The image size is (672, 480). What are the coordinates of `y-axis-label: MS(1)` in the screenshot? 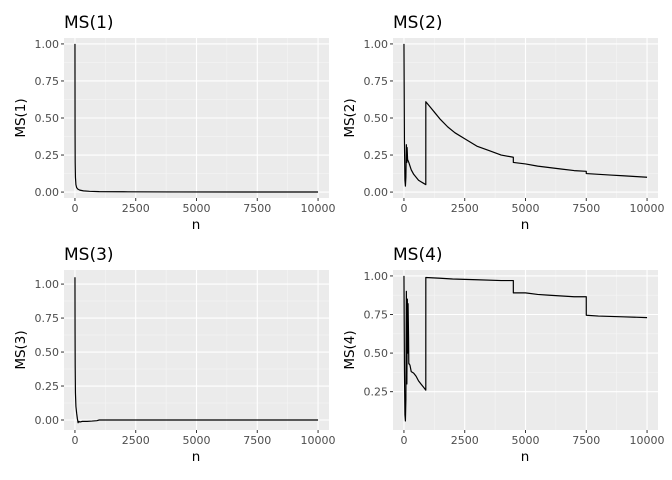 It's located at (21, 117).